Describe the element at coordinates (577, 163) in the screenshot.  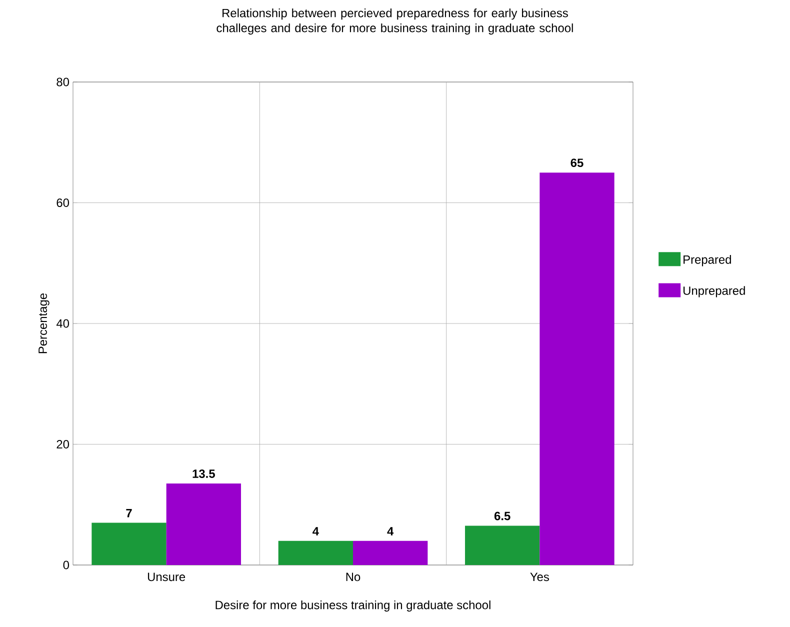
I see `data-label: 65` at that location.